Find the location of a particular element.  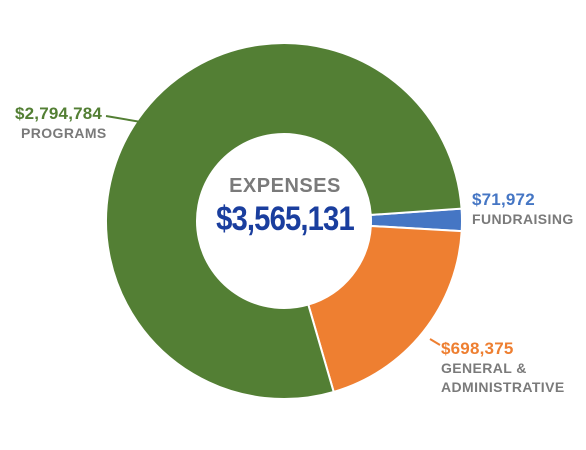

leader-line-programs is located at coordinates (123, 119).